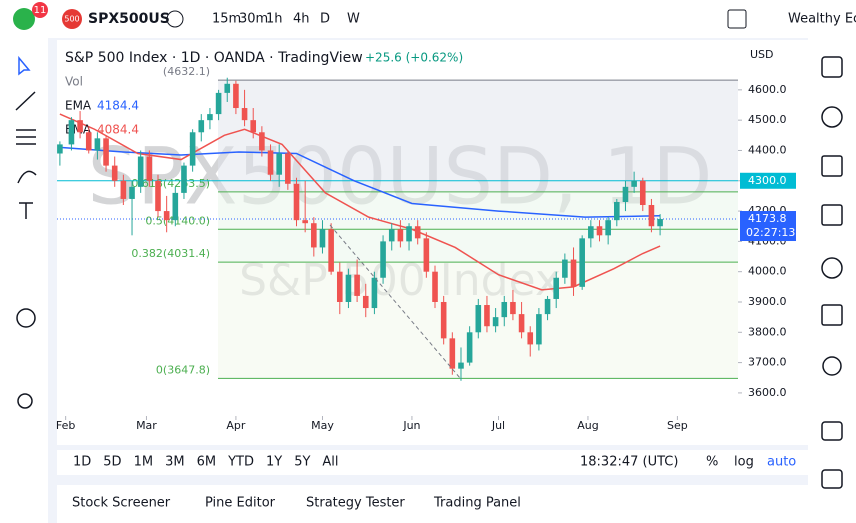 Image resolution: width=856 pixels, height=523 pixels. What do you see at coordinates (40, 10) in the screenshot?
I see `badge-text: 11` at bounding box center [40, 10].